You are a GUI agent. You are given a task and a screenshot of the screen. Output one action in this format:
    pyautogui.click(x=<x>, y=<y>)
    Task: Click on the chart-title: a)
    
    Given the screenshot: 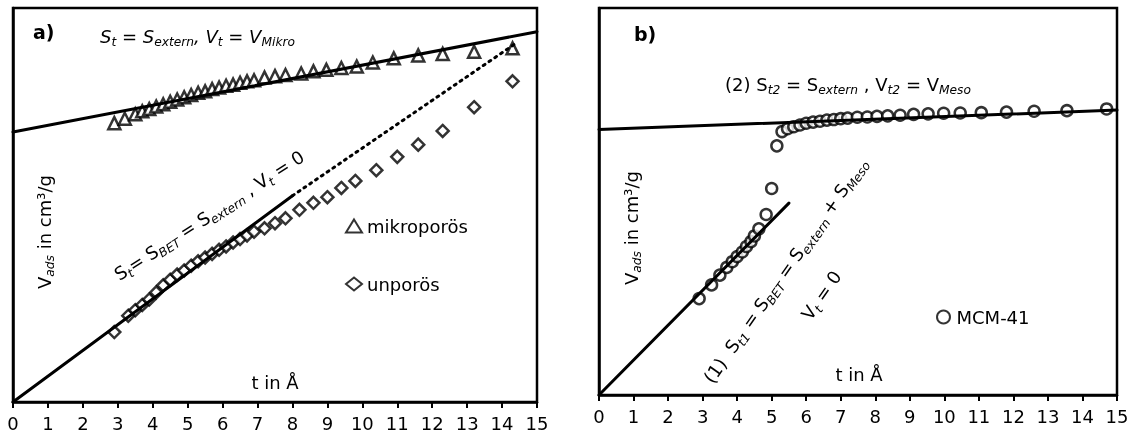 What is the action you would take?
    pyautogui.click(x=44, y=31)
    